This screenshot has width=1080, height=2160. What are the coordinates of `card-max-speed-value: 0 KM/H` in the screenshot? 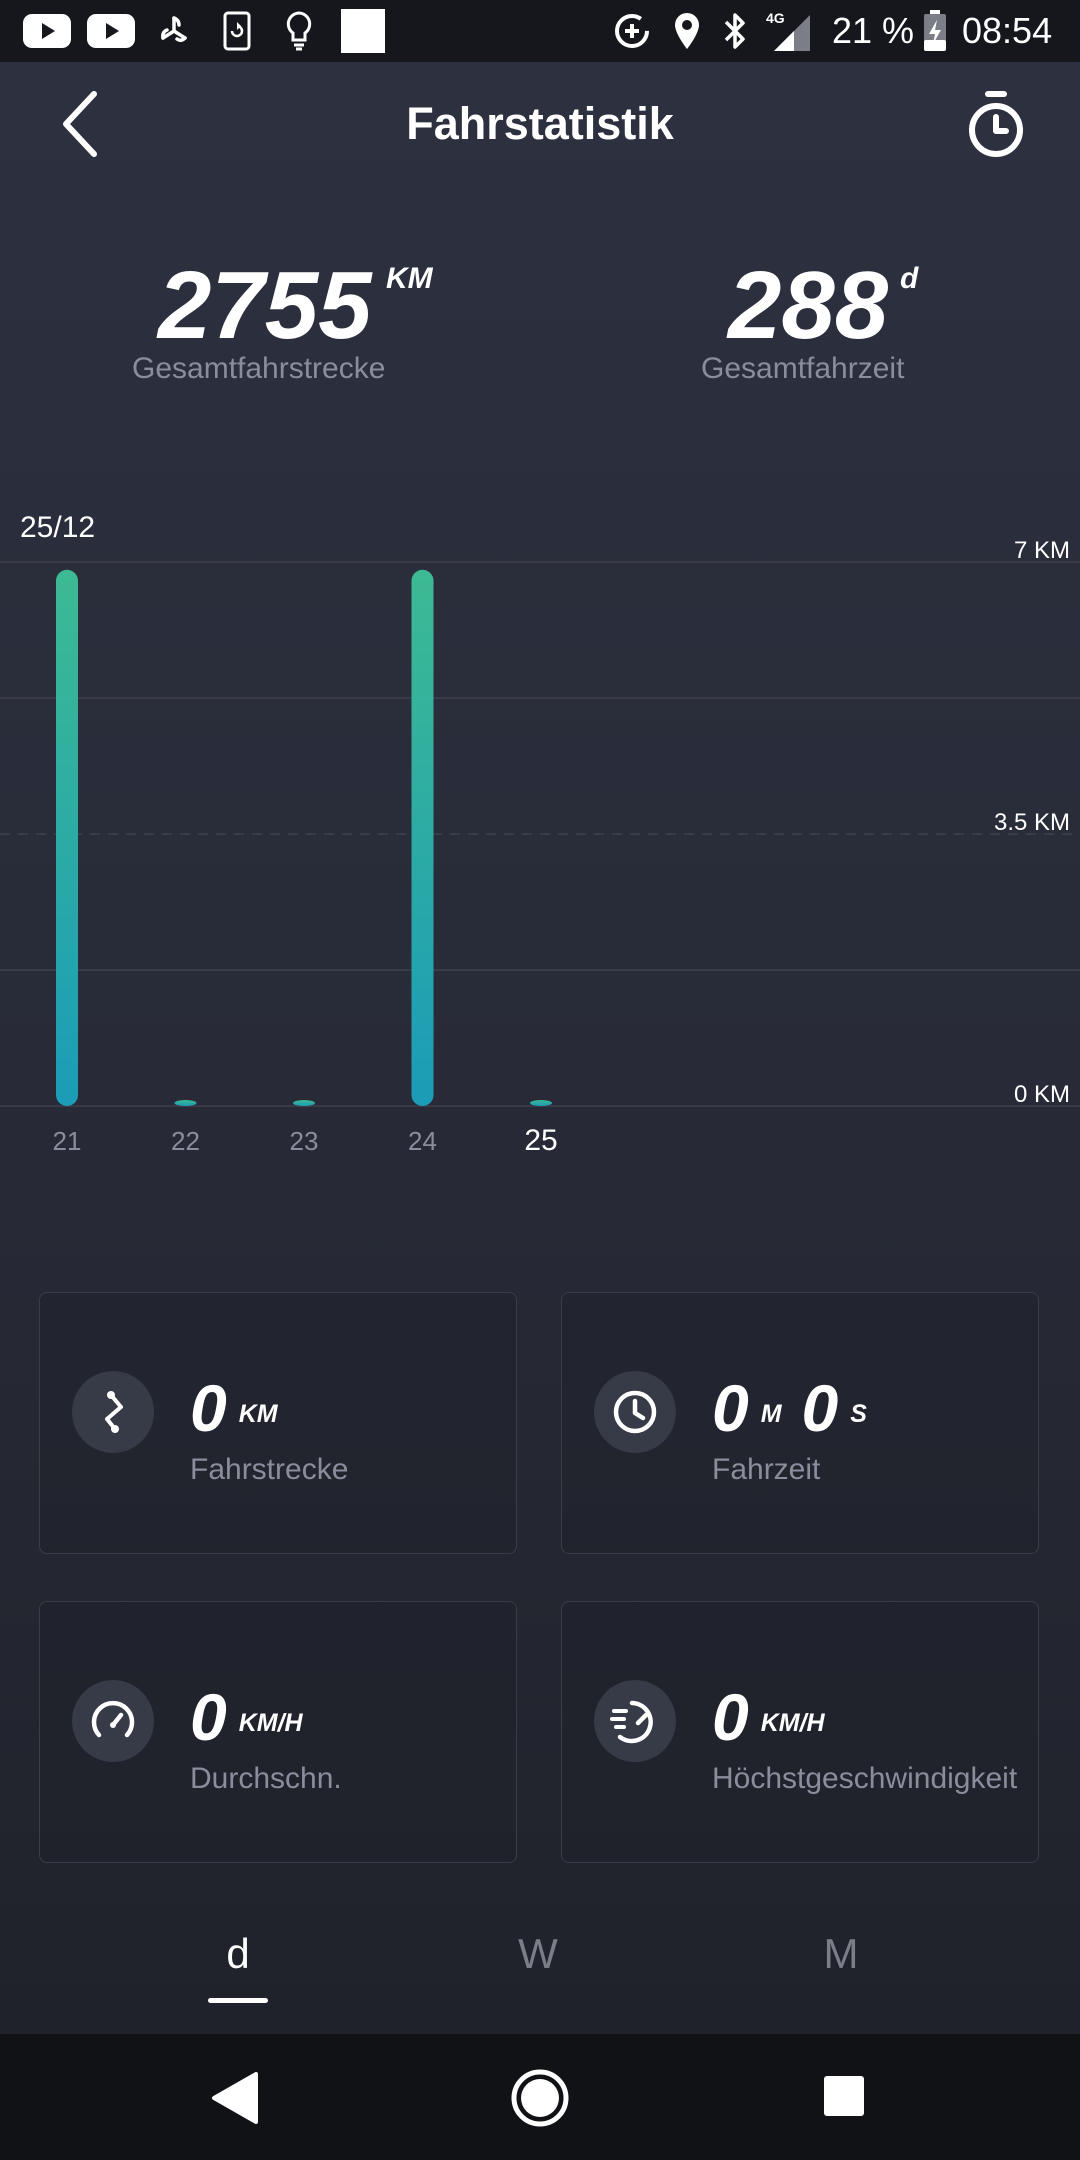 It's located at (768, 1717).